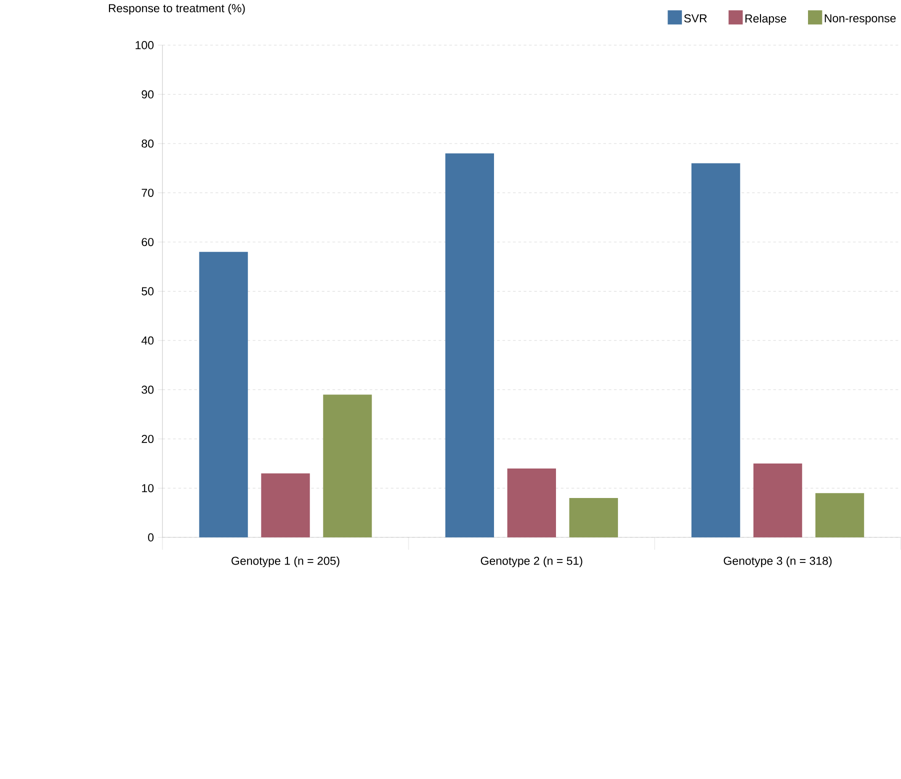  I want to click on y-tick-label: 90, so click(148, 94).